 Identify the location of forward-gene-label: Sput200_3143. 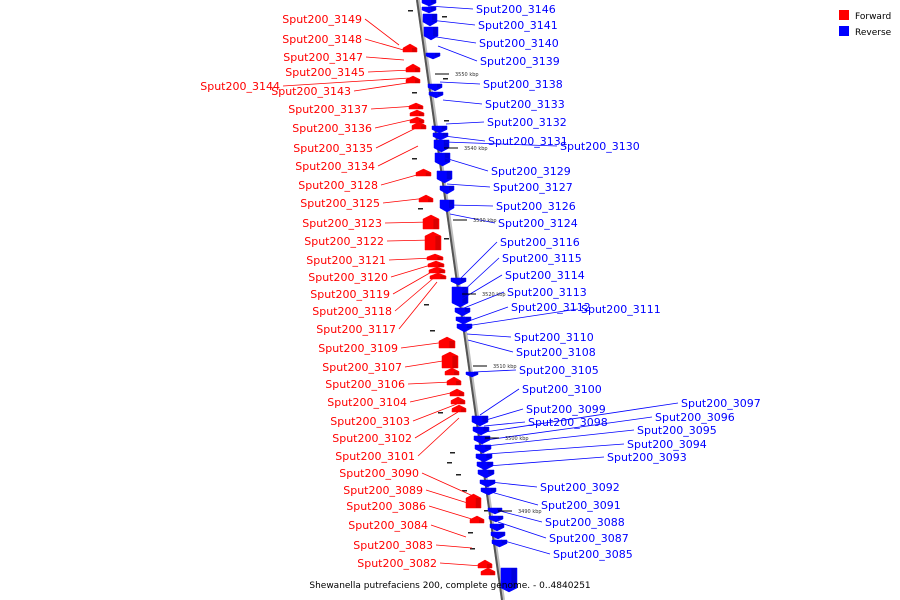
(311, 91).